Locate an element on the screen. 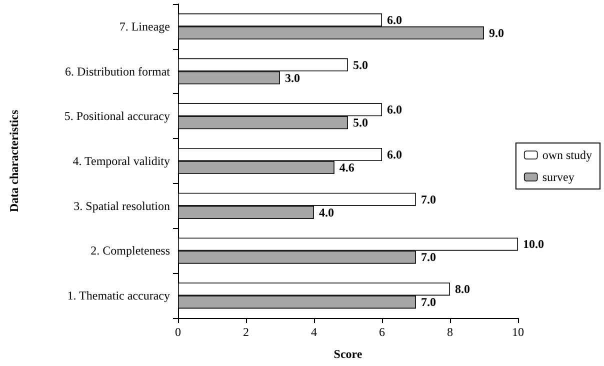 The image size is (604, 366). y-tick-label: 3. Spatial resolution is located at coordinates (122, 205).